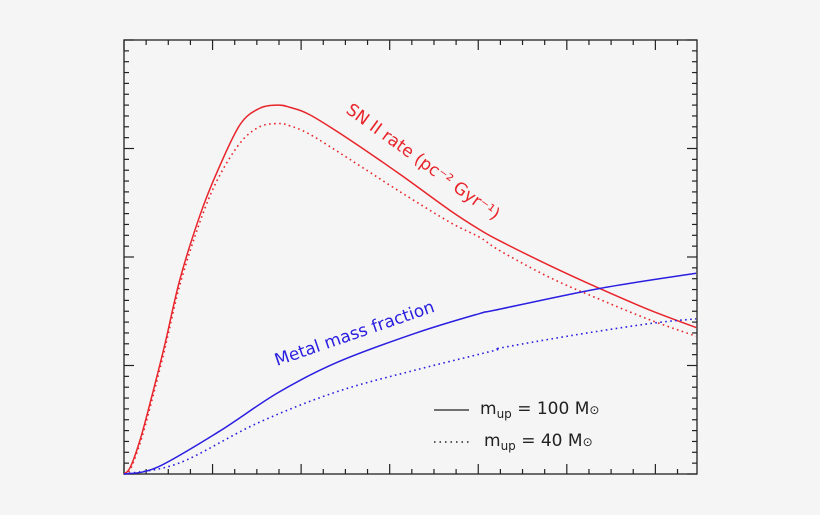 This screenshot has width=820, height=515. Describe the element at coordinates (538, 442) in the screenshot. I see `legend-entry-40: mup = 40 M⊙` at that location.